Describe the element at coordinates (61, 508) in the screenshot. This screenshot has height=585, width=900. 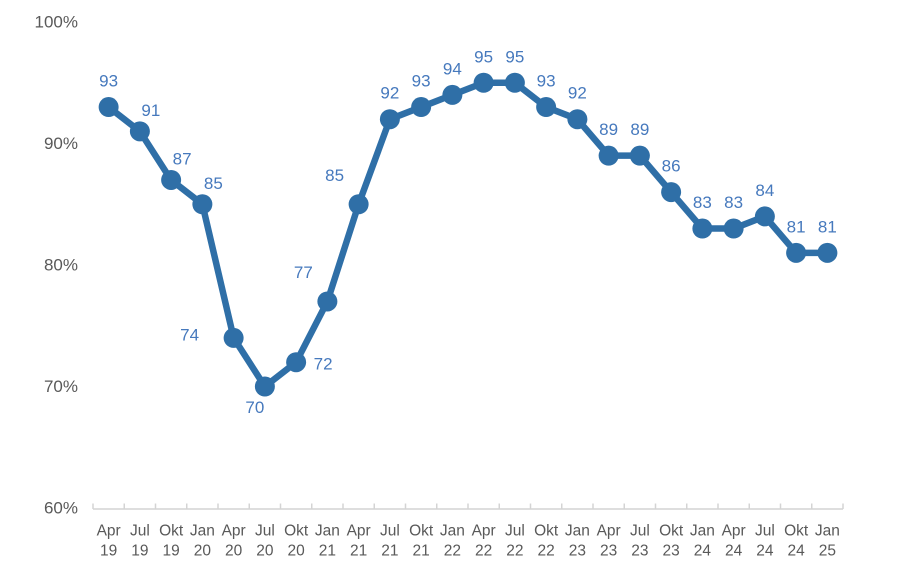
I see `y-axis-label: 60%` at that location.